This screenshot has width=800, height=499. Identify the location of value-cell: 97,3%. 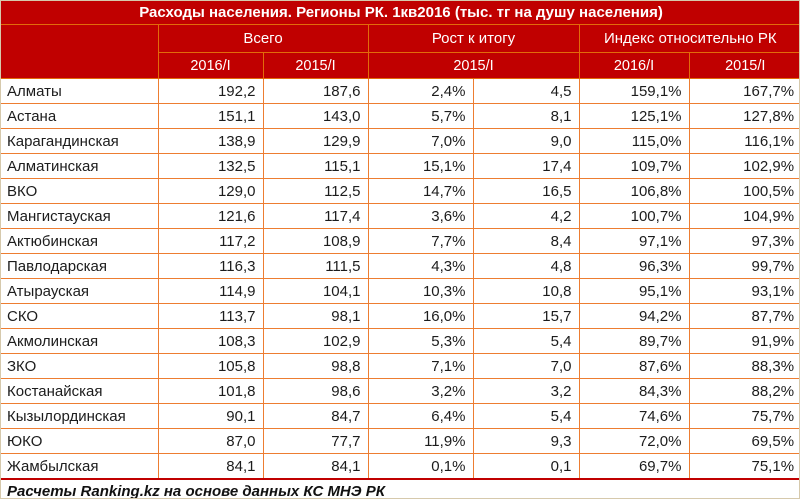
(743, 241).